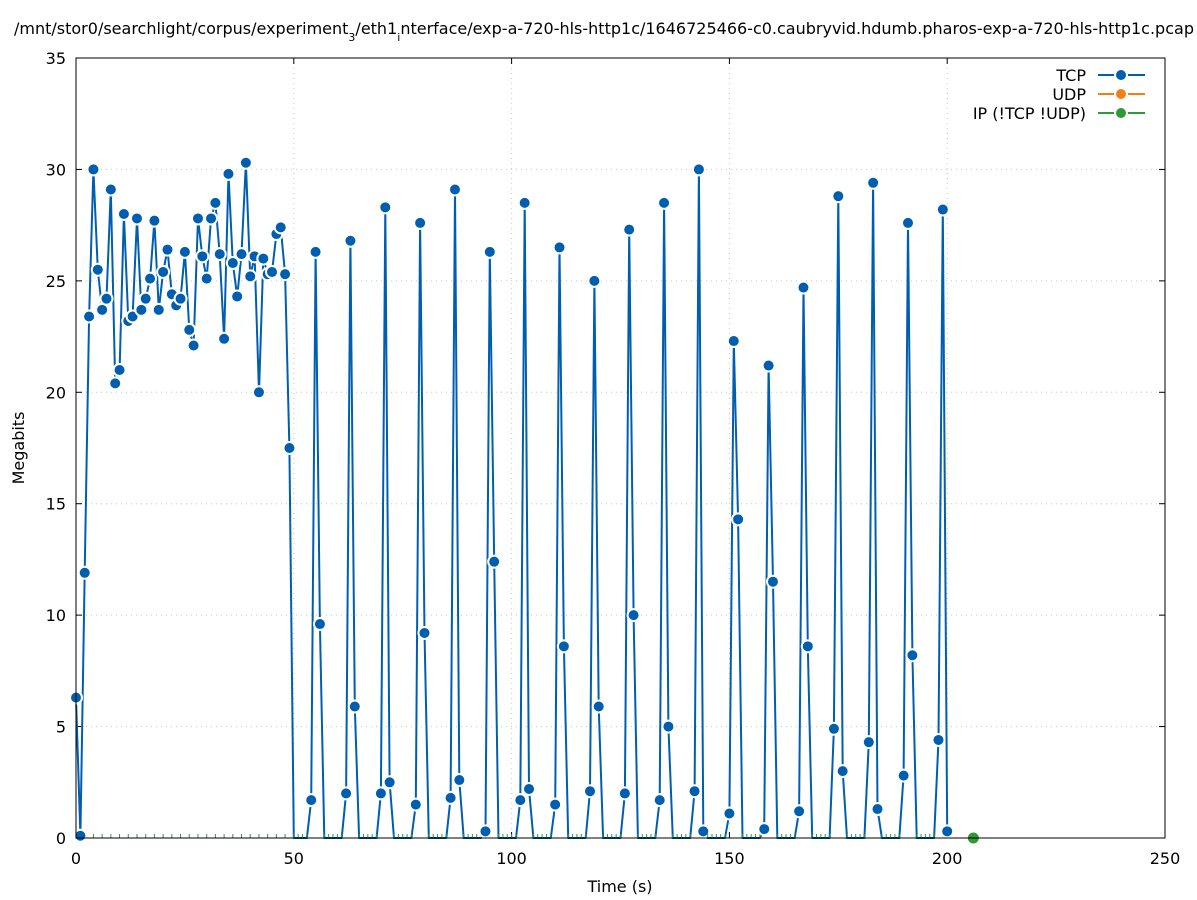 This screenshot has height=900, width=1197. I want to click on y-tick-labels: 0 5 10 15 20 25 30 35, so click(56, 448).